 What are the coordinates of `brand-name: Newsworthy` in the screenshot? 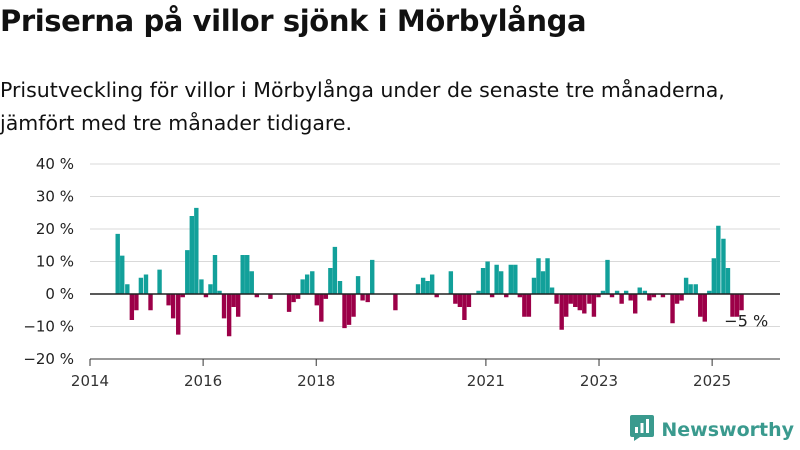 It's located at (727, 430).